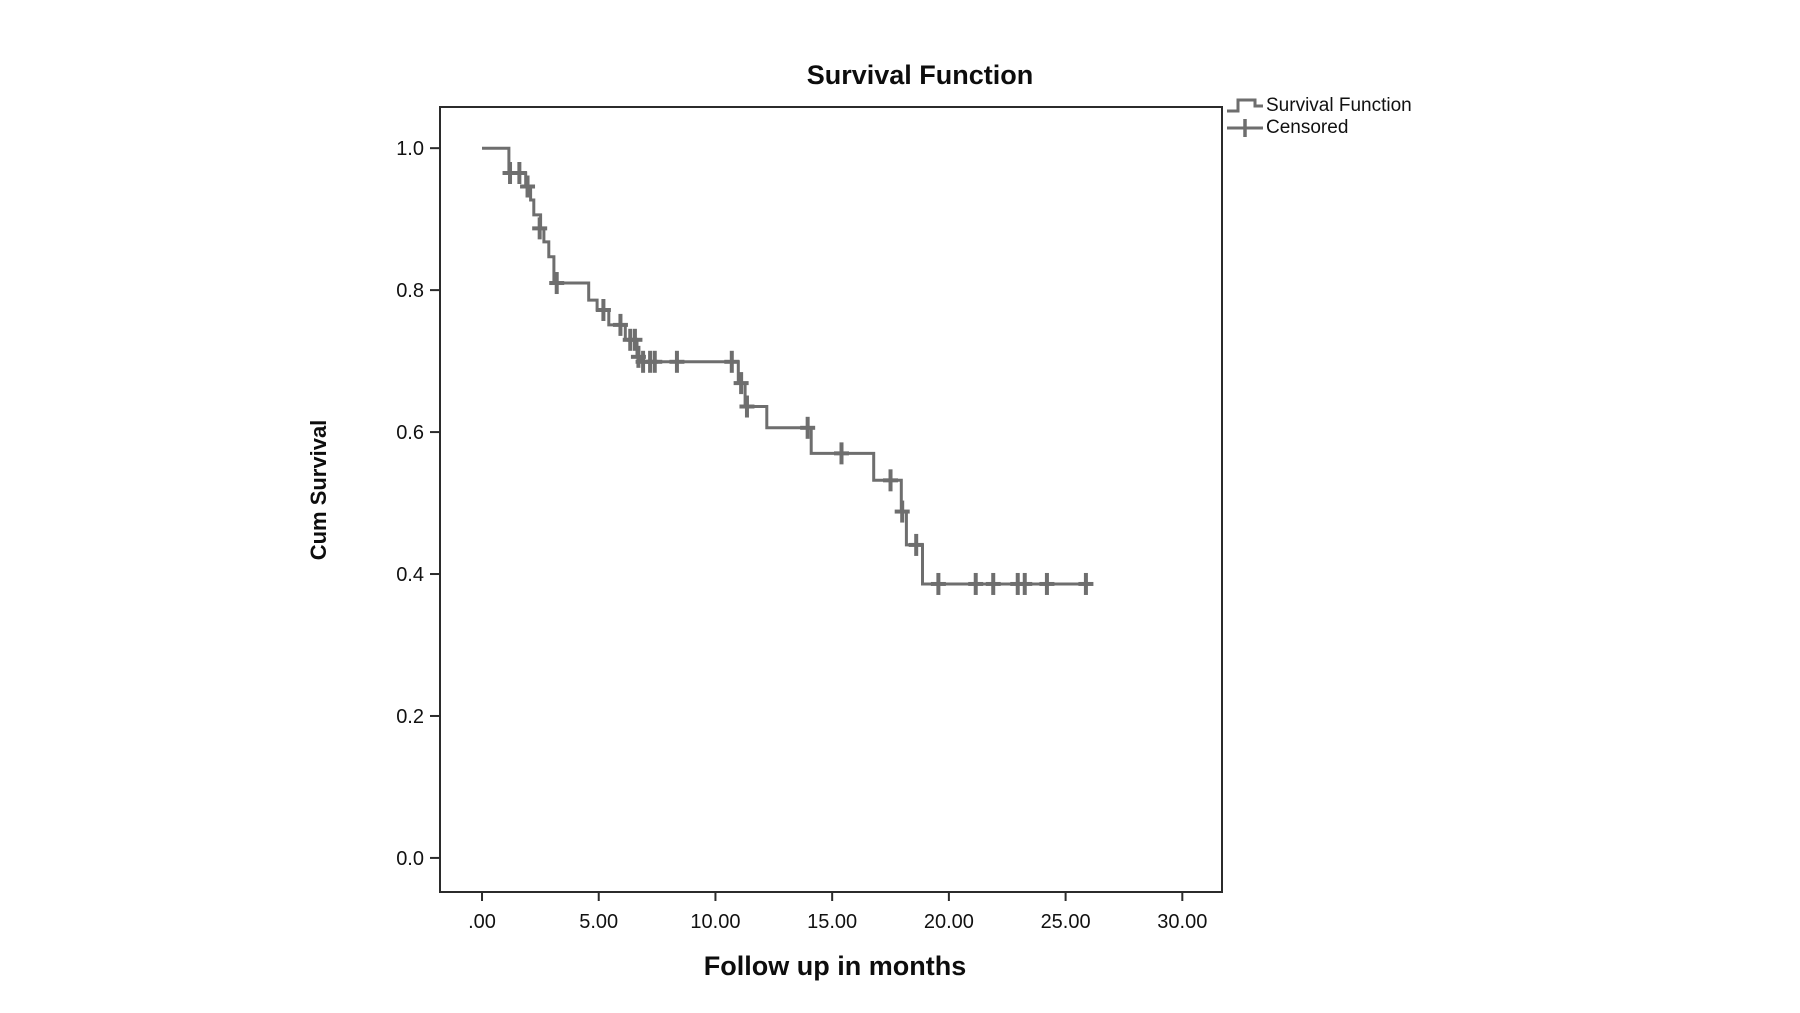  Describe the element at coordinates (784, 366) in the screenshot. I see `survival-curve` at that location.